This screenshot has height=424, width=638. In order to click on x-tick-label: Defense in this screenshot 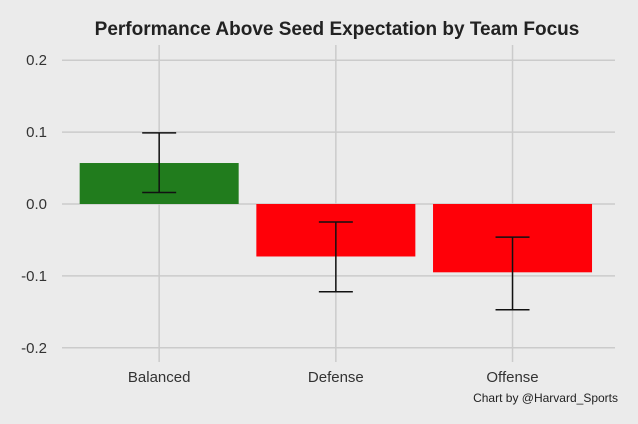, I will do `click(336, 377)`.